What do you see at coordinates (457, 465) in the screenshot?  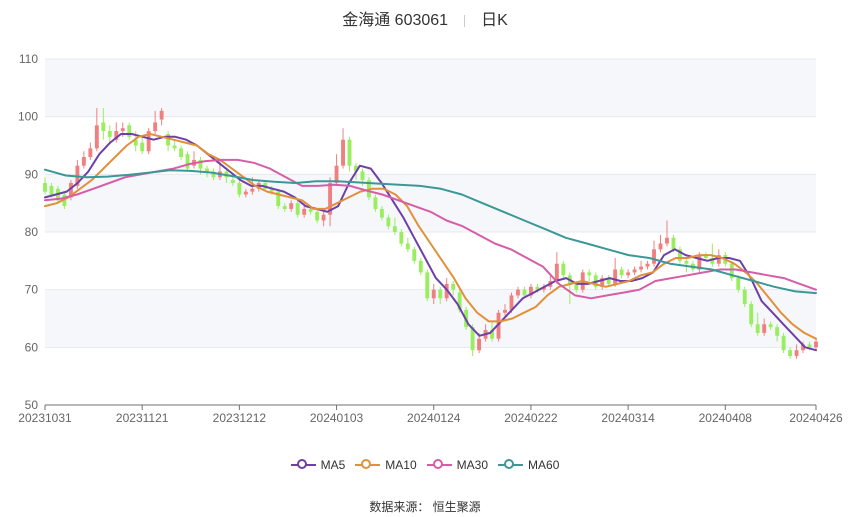 I see `legend-item-ma30: MA30` at bounding box center [457, 465].